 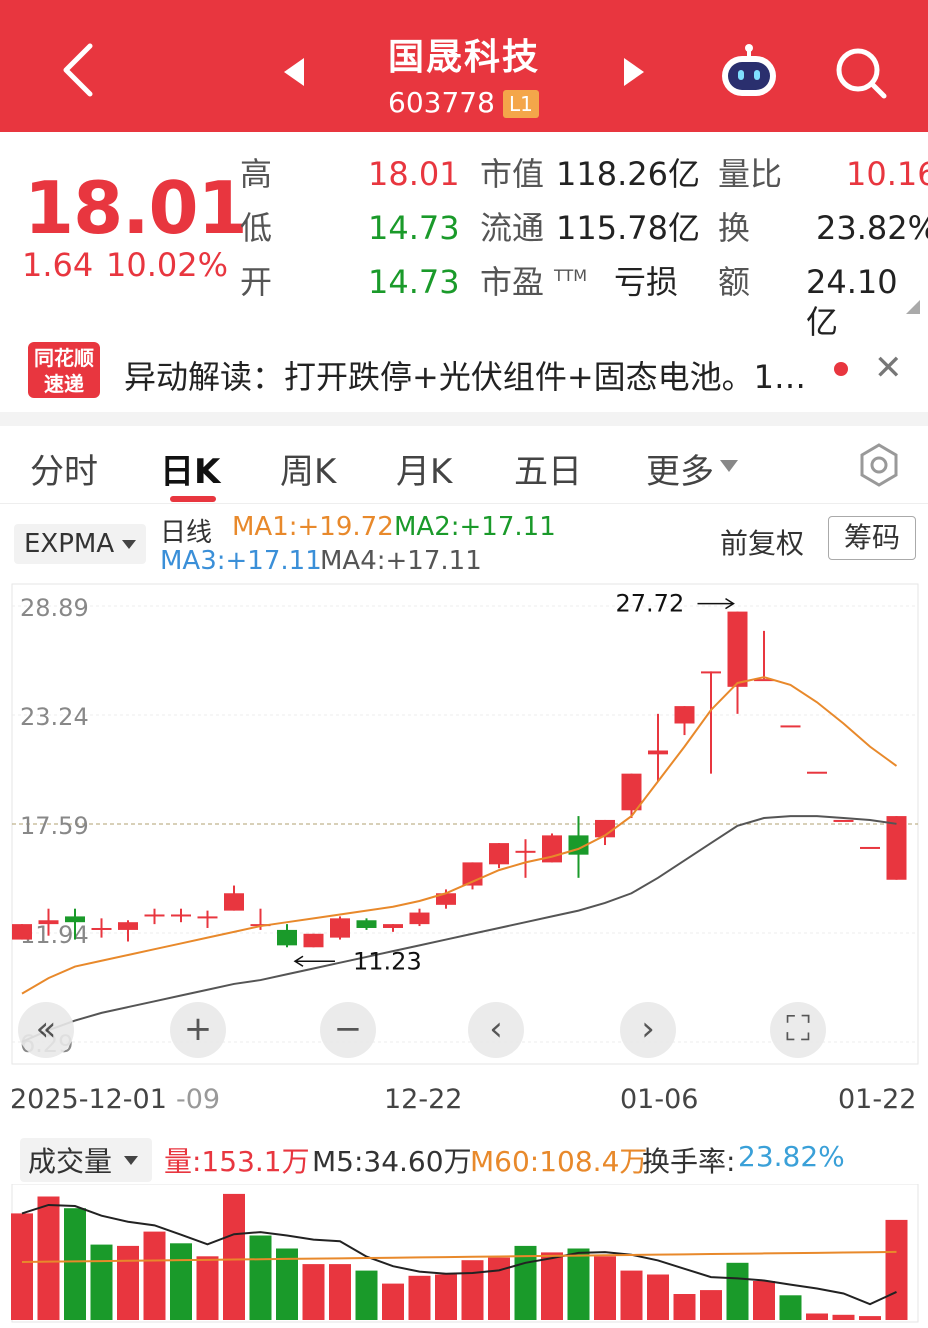 What do you see at coordinates (414, 282) in the screenshot?
I see `open-value: 14.73` at bounding box center [414, 282].